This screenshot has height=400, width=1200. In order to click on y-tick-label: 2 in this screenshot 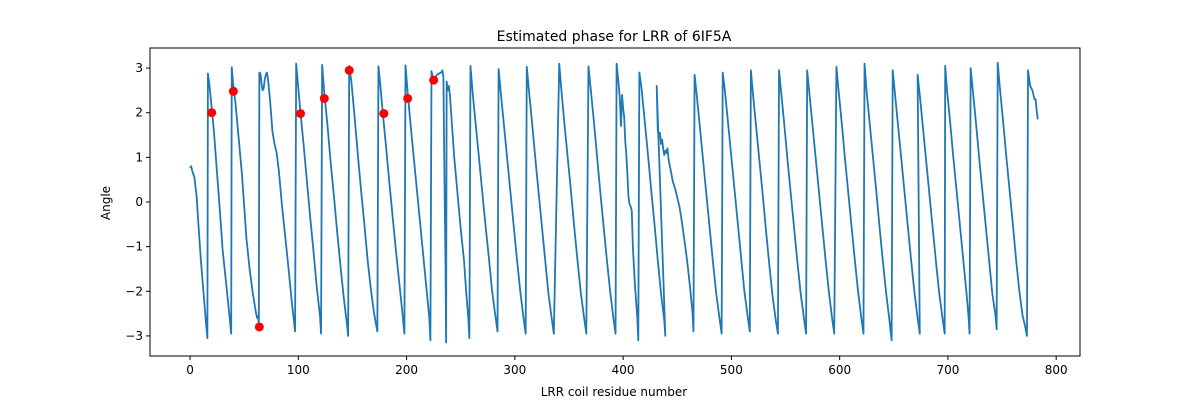, I will do `click(139, 113)`.